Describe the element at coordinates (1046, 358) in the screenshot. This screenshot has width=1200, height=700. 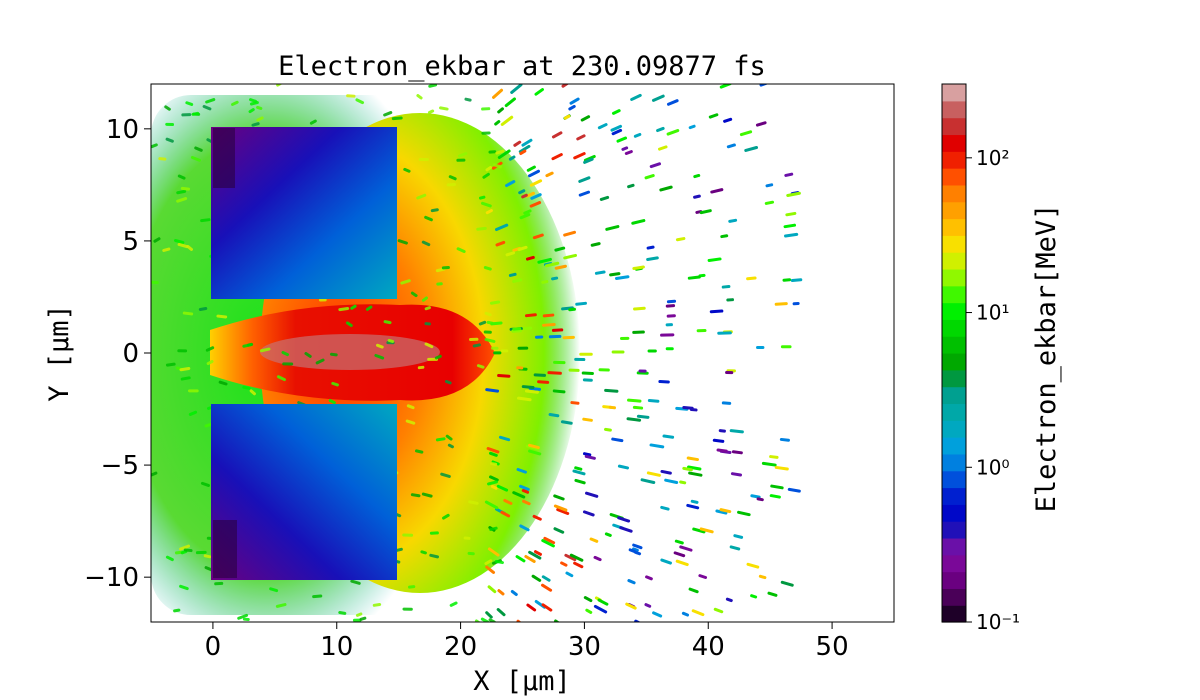
I see `colorbar-label: Electron_ekbar[MeV]` at that location.